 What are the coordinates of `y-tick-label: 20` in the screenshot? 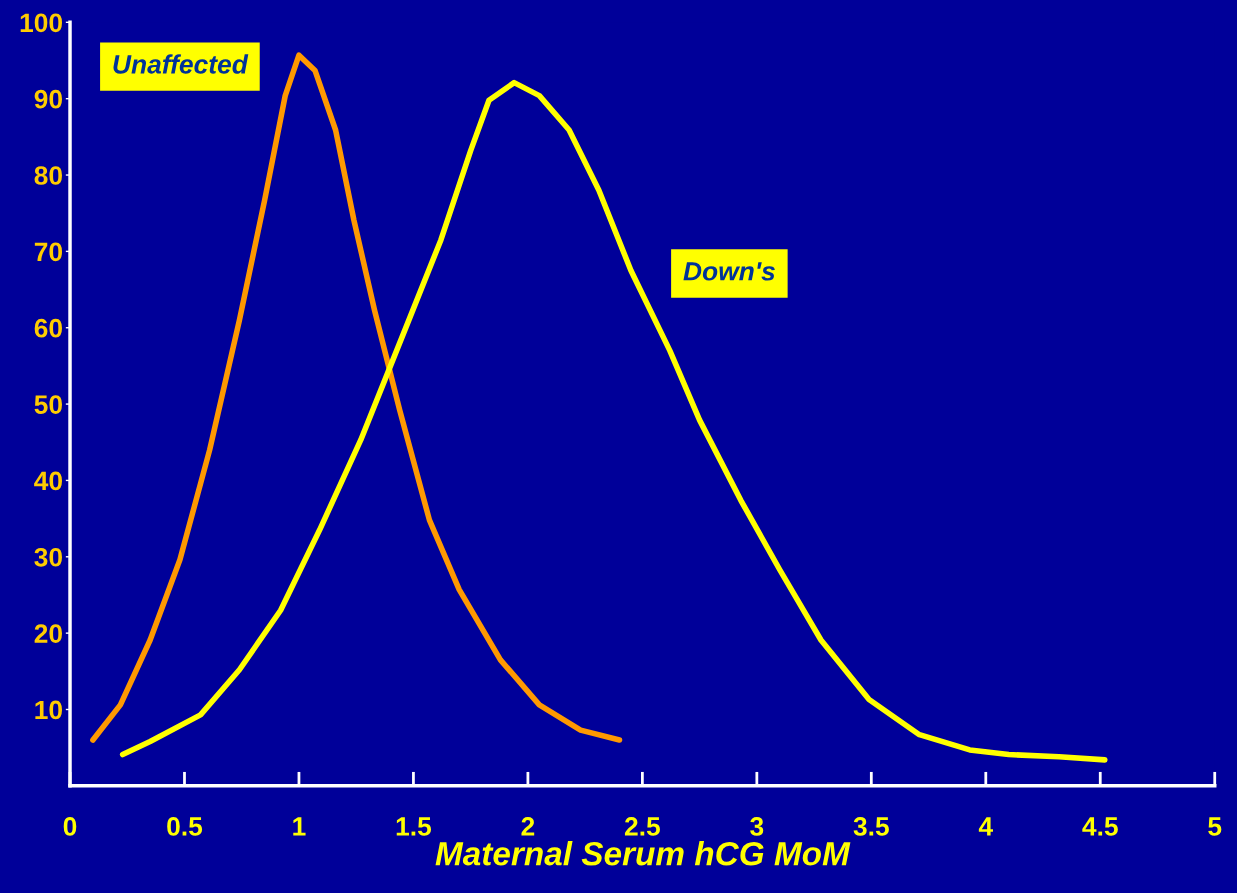 It's located at (48, 633).